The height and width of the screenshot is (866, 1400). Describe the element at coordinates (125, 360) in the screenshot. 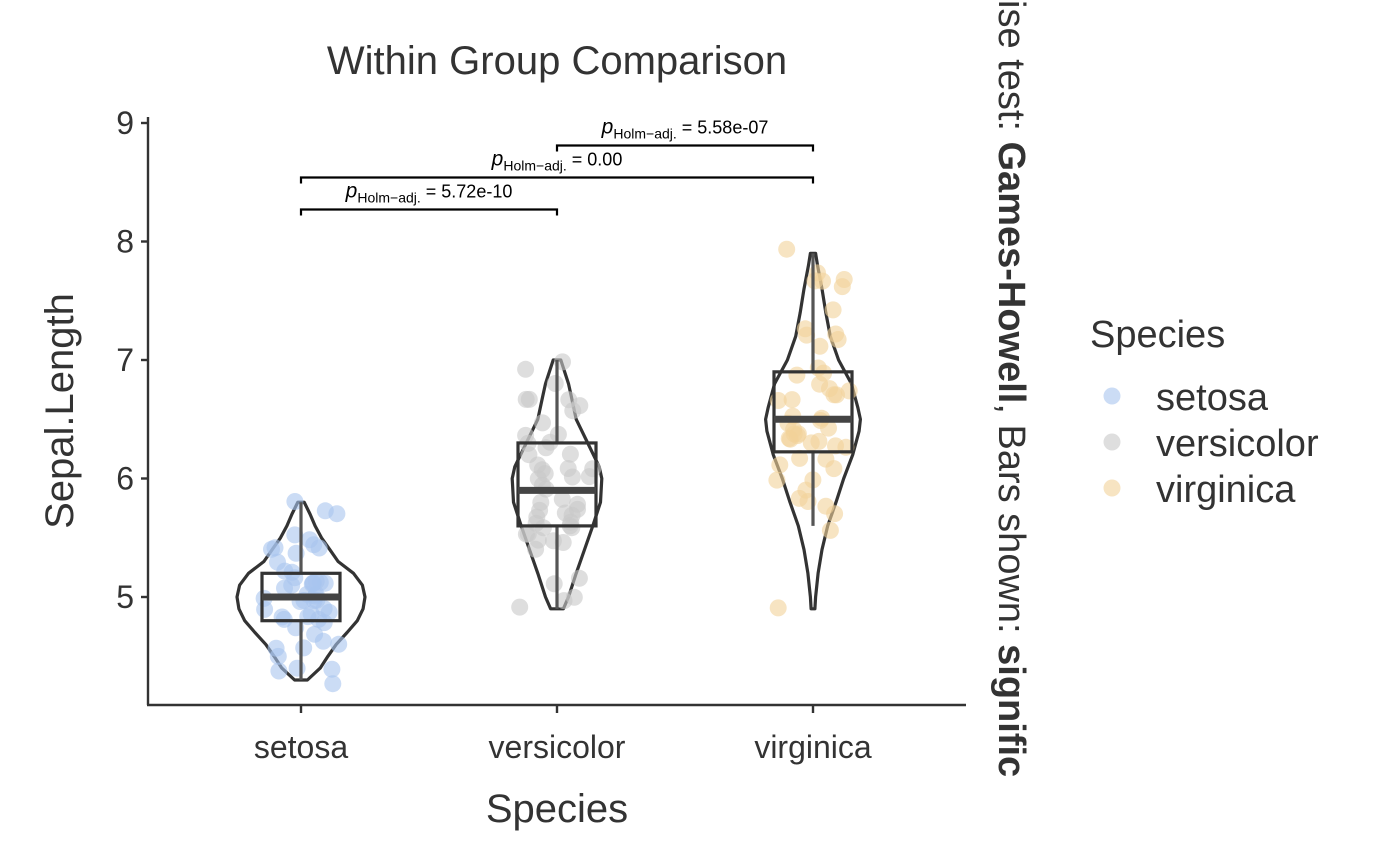

I see `y-tick-label: 7` at that location.